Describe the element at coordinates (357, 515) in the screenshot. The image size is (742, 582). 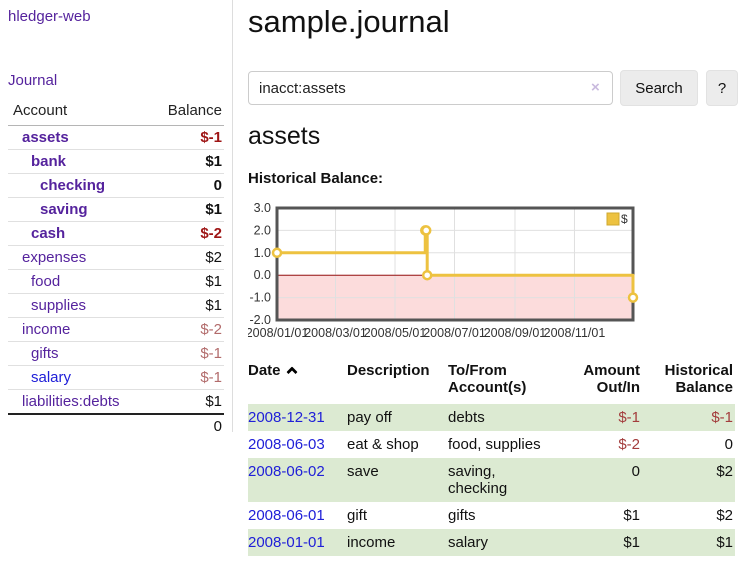
I see `register-description-cell: gift` at that location.